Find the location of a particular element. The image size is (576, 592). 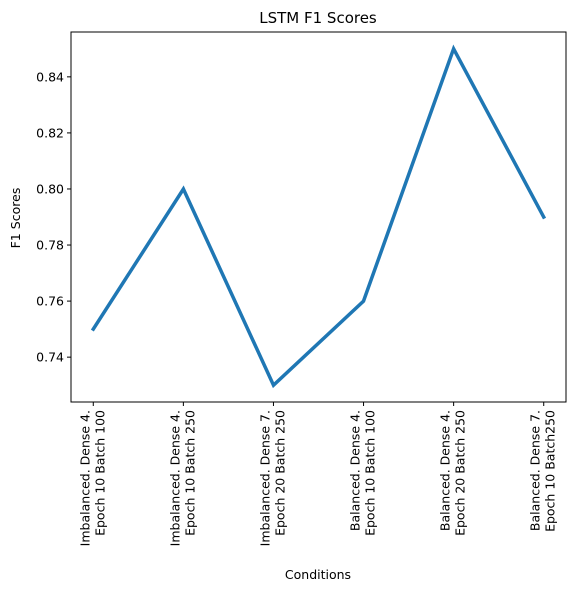

y-tick-label: 0.74 is located at coordinates (50, 357).